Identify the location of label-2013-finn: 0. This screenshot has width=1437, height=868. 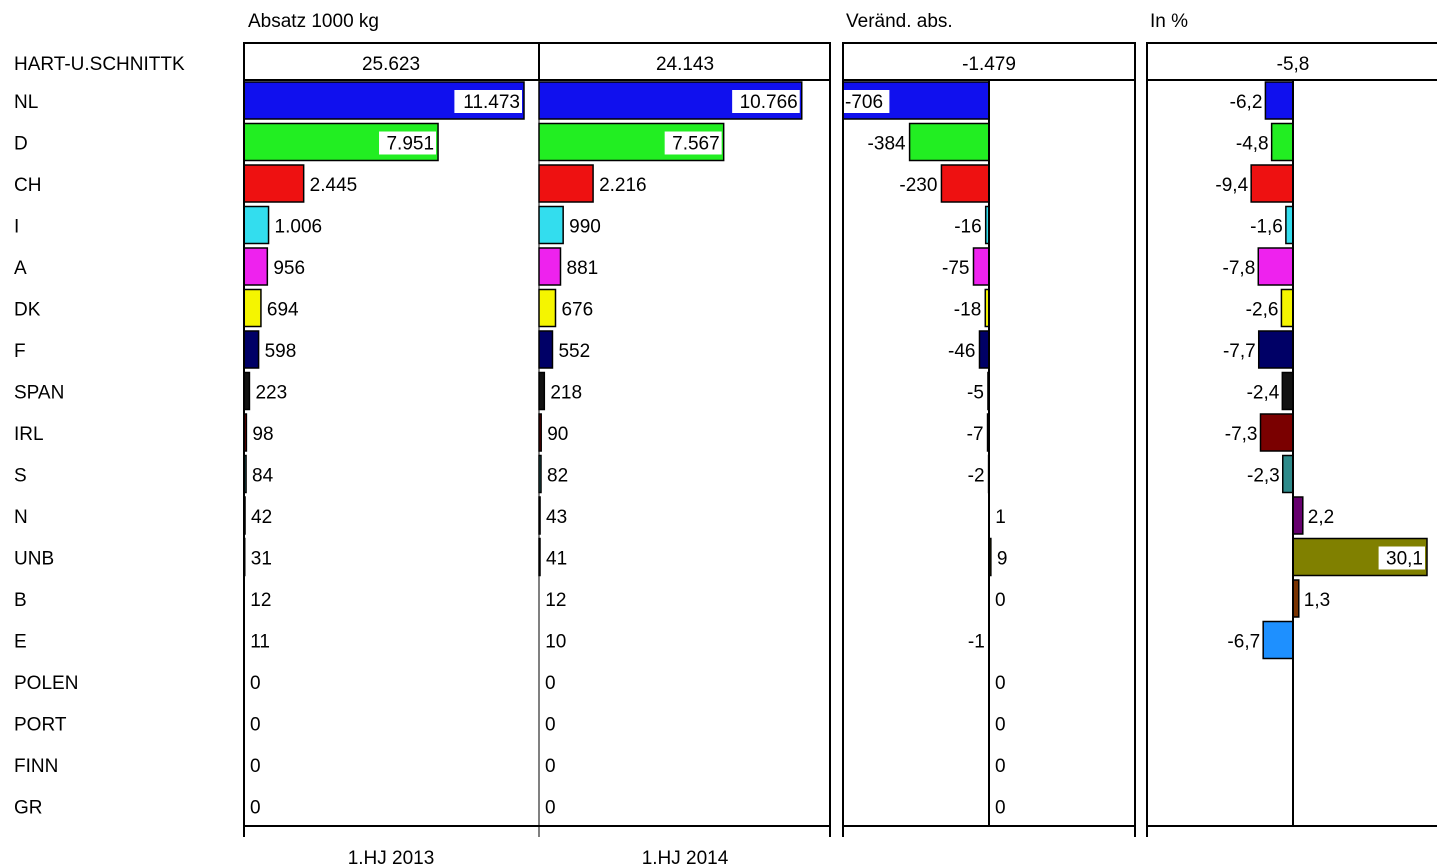
(255, 766).